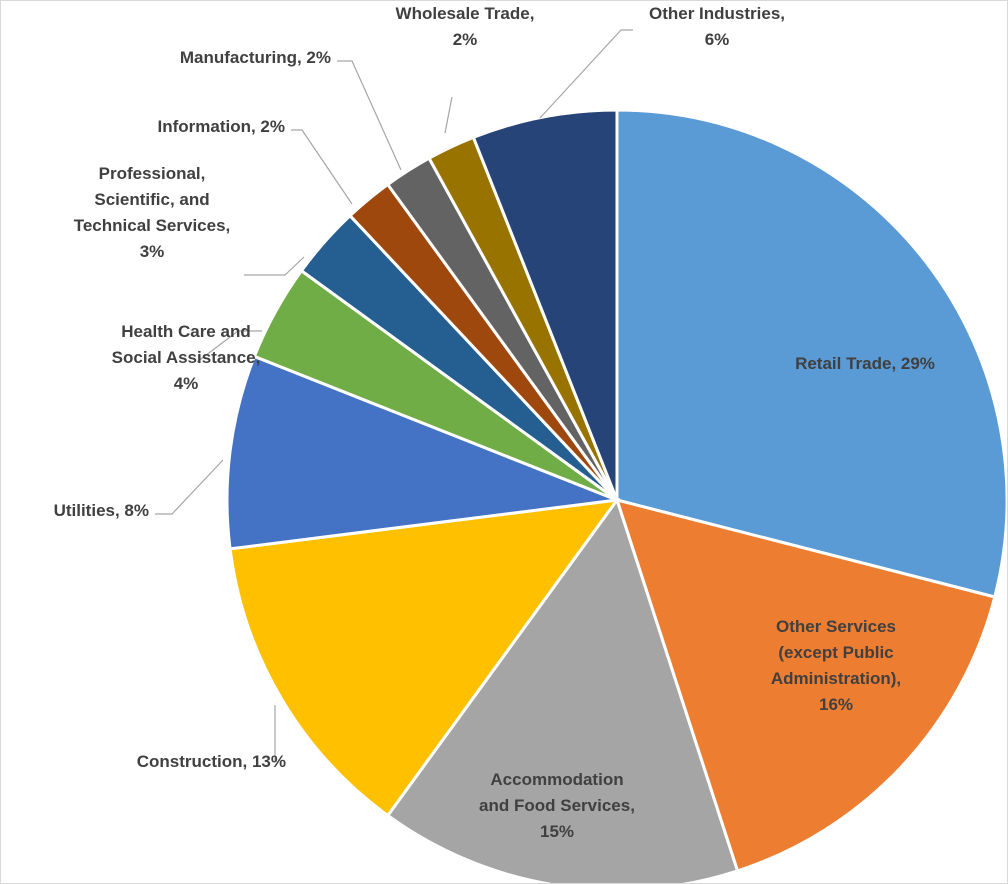 The width and height of the screenshot is (1008, 884). Describe the element at coordinates (465, 39) in the screenshot. I see `data-label-line: 2%` at that location.